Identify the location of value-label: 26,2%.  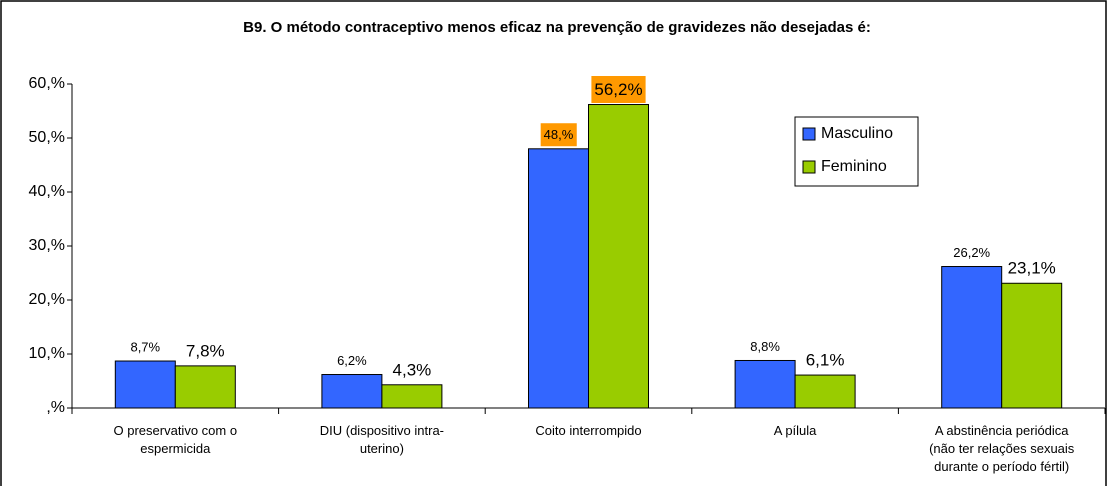
(971, 252).